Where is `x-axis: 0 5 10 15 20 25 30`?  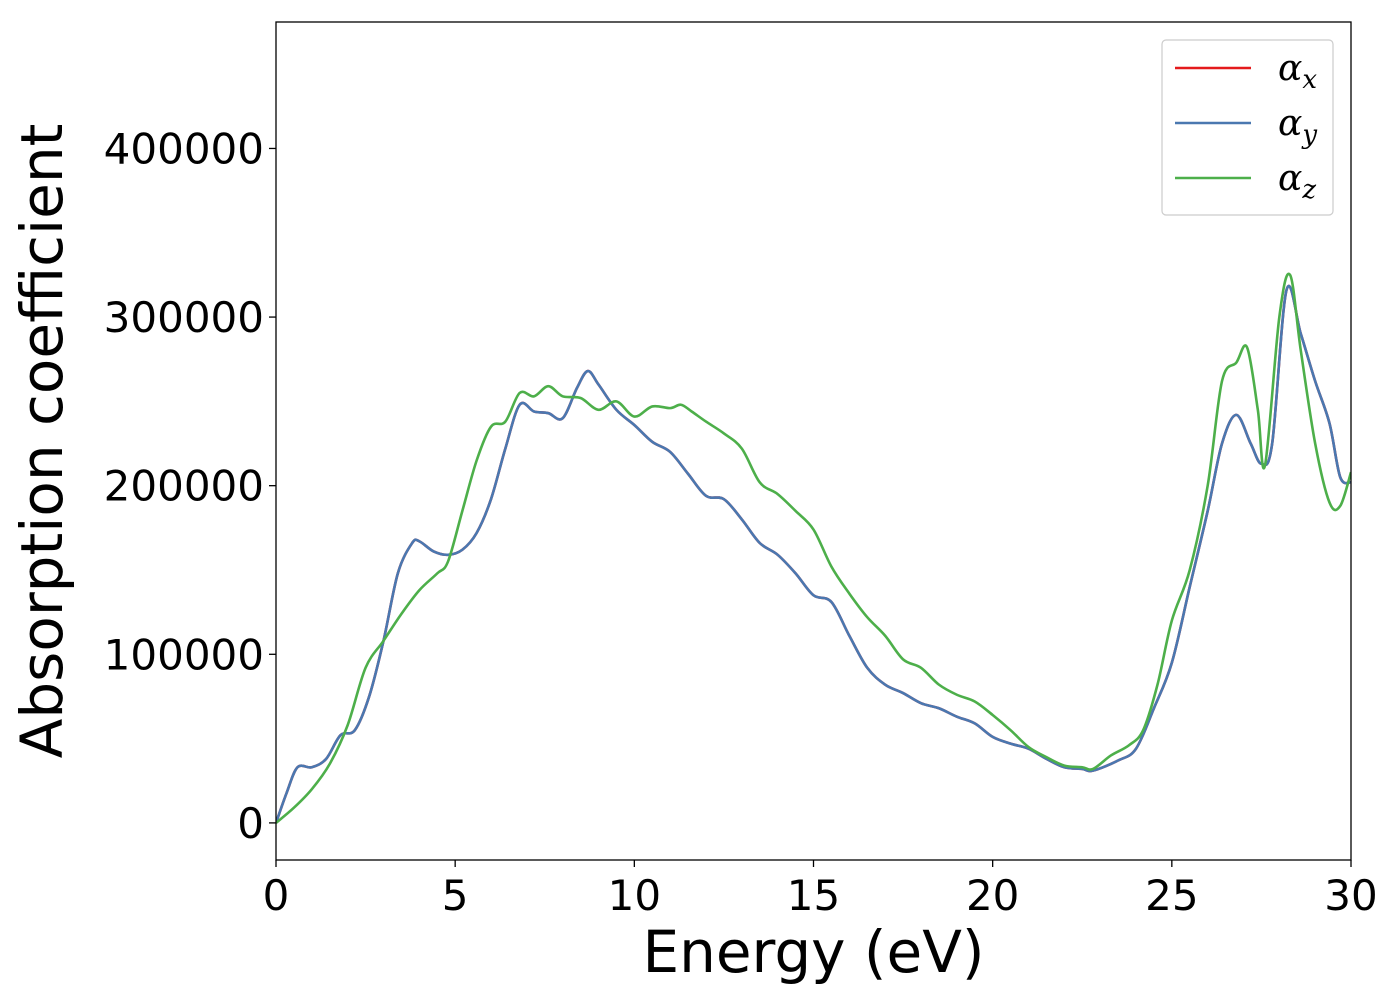 x-axis: 0 5 10 15 20 25 30 is located at coordinates (820, 890).